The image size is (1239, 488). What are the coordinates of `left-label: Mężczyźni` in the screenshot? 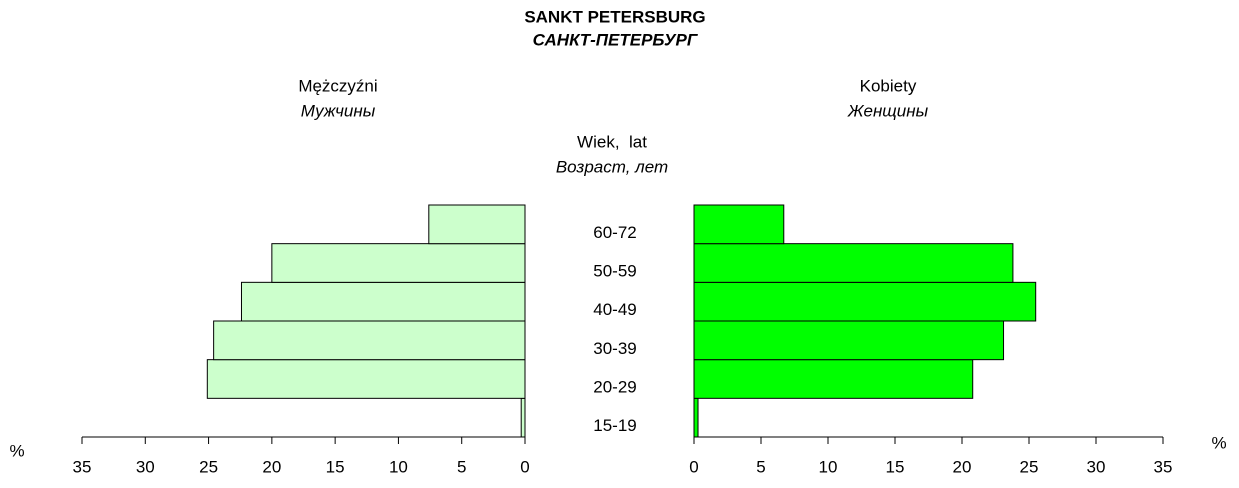 It's located at (337, 85).